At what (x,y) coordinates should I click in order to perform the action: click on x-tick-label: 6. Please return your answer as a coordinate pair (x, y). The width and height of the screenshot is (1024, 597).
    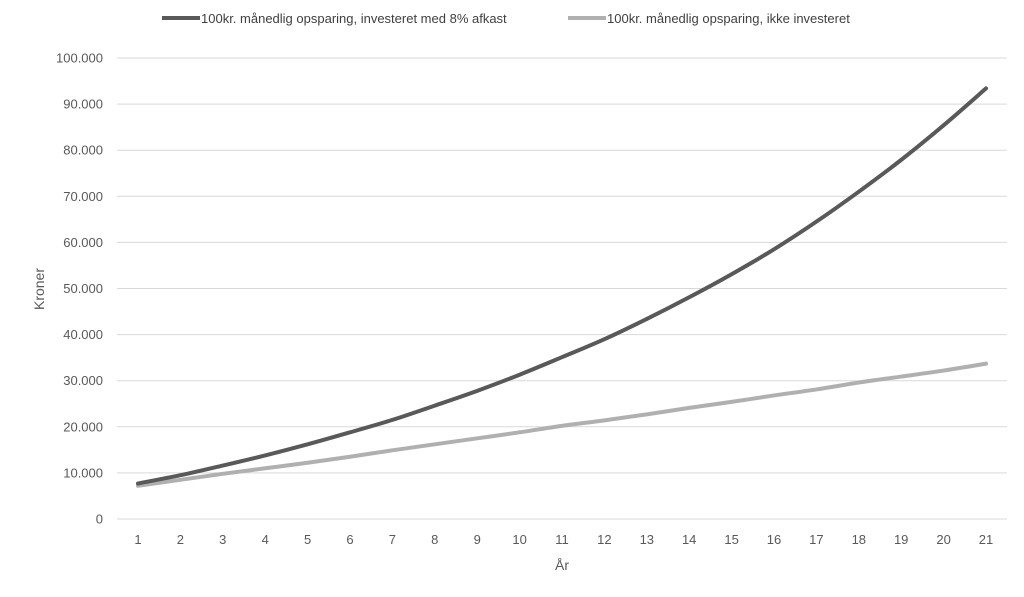
    Looking at the image, I should click on (349, 539).